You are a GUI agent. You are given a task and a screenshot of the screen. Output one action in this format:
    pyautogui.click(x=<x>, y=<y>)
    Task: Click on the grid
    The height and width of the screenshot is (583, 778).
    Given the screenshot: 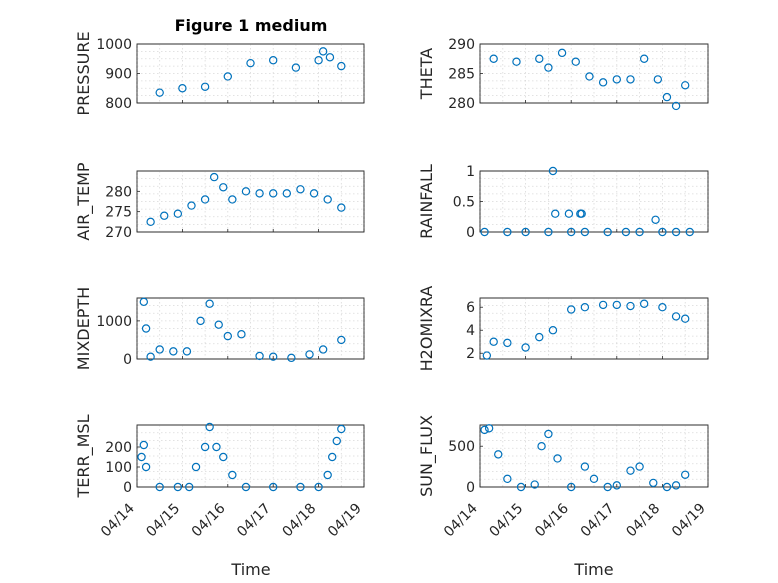 What is the action you would take?
    pyautogui.click(x=250, y=201)
    